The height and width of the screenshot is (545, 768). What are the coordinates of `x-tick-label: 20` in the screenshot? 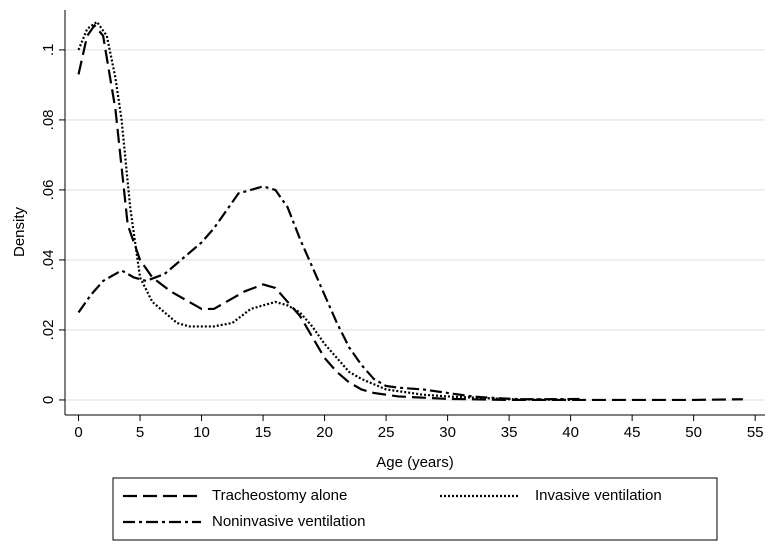 It's located at (324, 432).